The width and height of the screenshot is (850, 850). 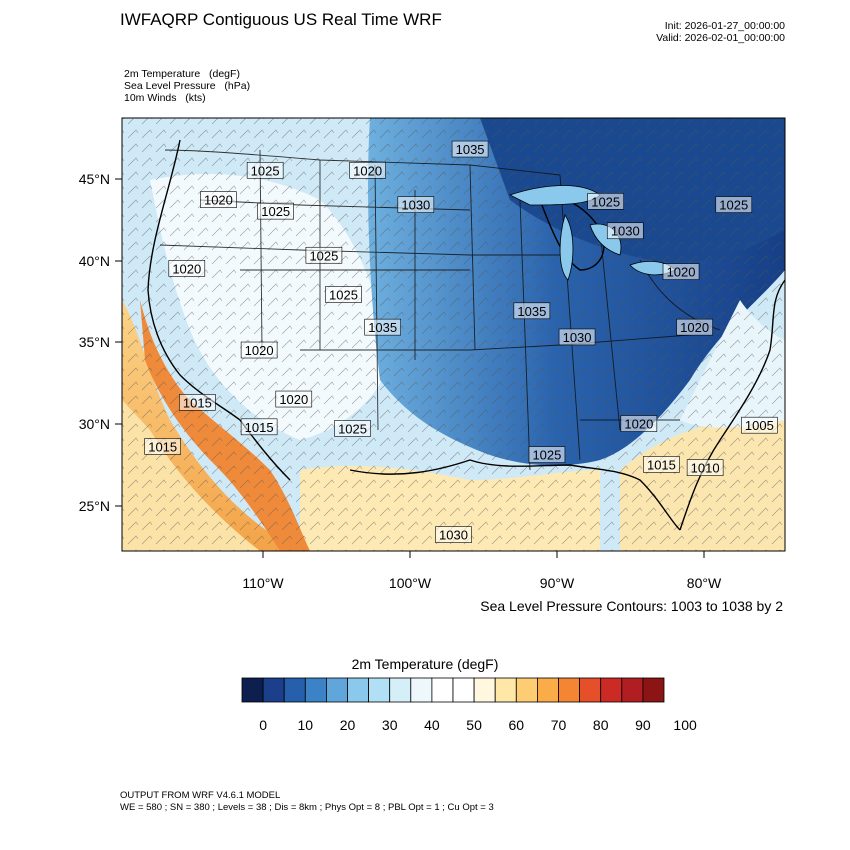 I want to click on plot-title: IWFAQRP Contiguous US Real Time WRF, so click(x=281, y=19).